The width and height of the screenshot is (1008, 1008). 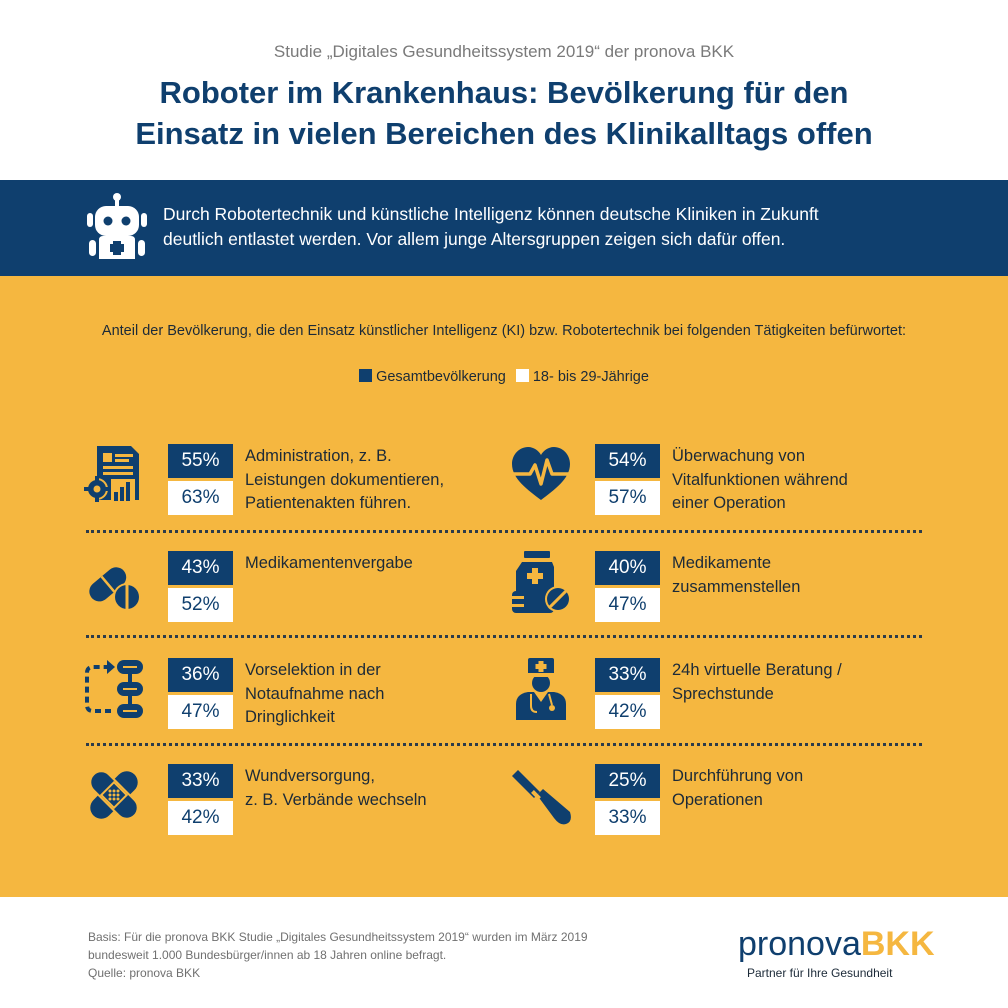 I want to click on label-line: Vitalfunktionen während, so click(x=760, y=479).